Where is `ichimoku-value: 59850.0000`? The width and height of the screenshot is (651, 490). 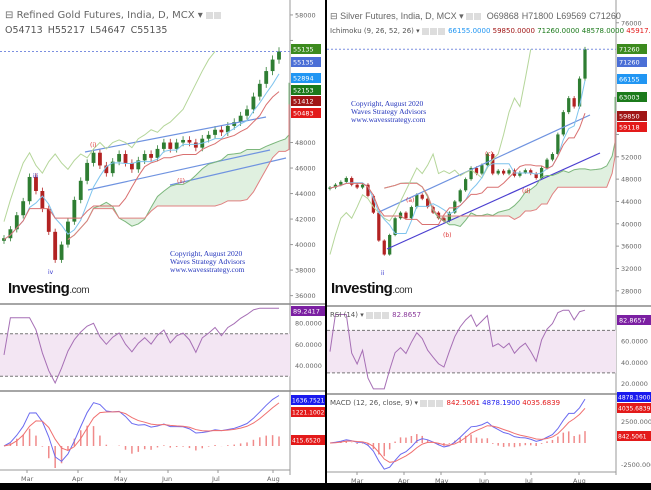 ichimoku-value: 59850.0000 is located at coordinates (513, 31).